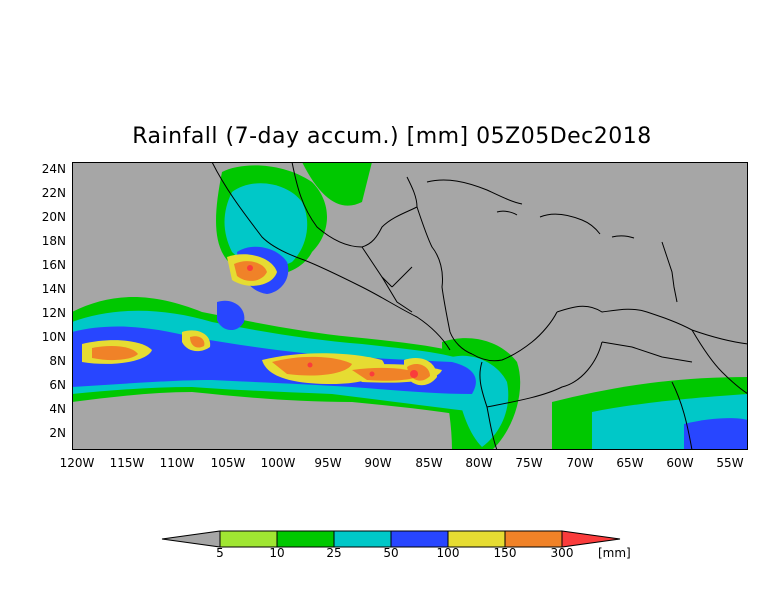 The image size is (784, 612). Describe the element at coordinates (53, 217) in the screenshot. I see `lat-label-20n: 20N` at that location.